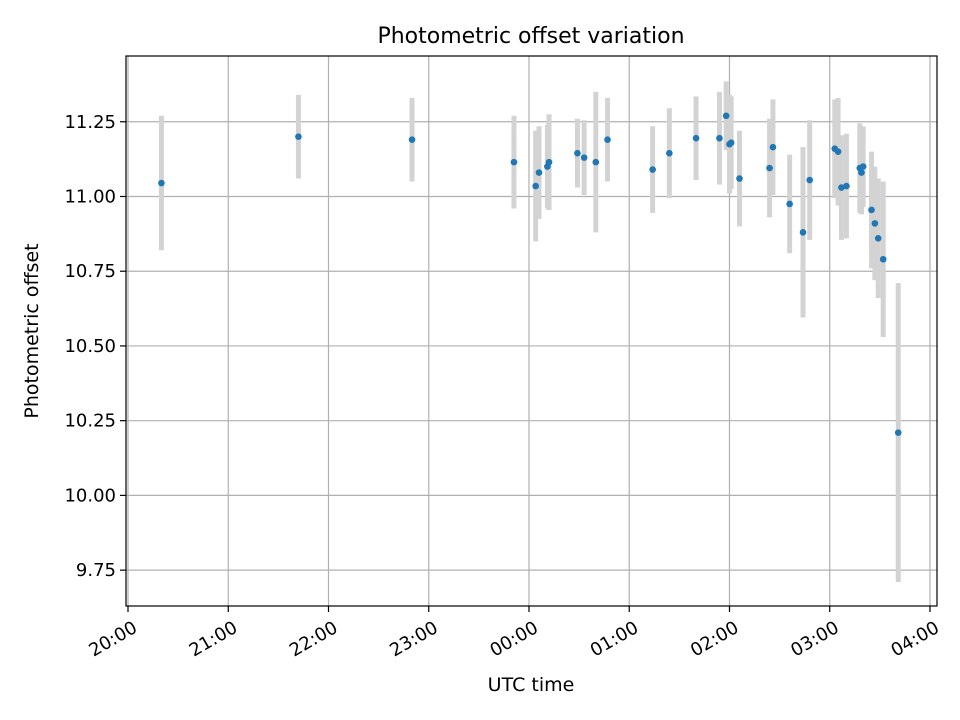 This screenshot has width=960, height=720. Describe the element at coordinates (90, 421) in the screenshot. I see `y-tick-label: 10.25` at that location.